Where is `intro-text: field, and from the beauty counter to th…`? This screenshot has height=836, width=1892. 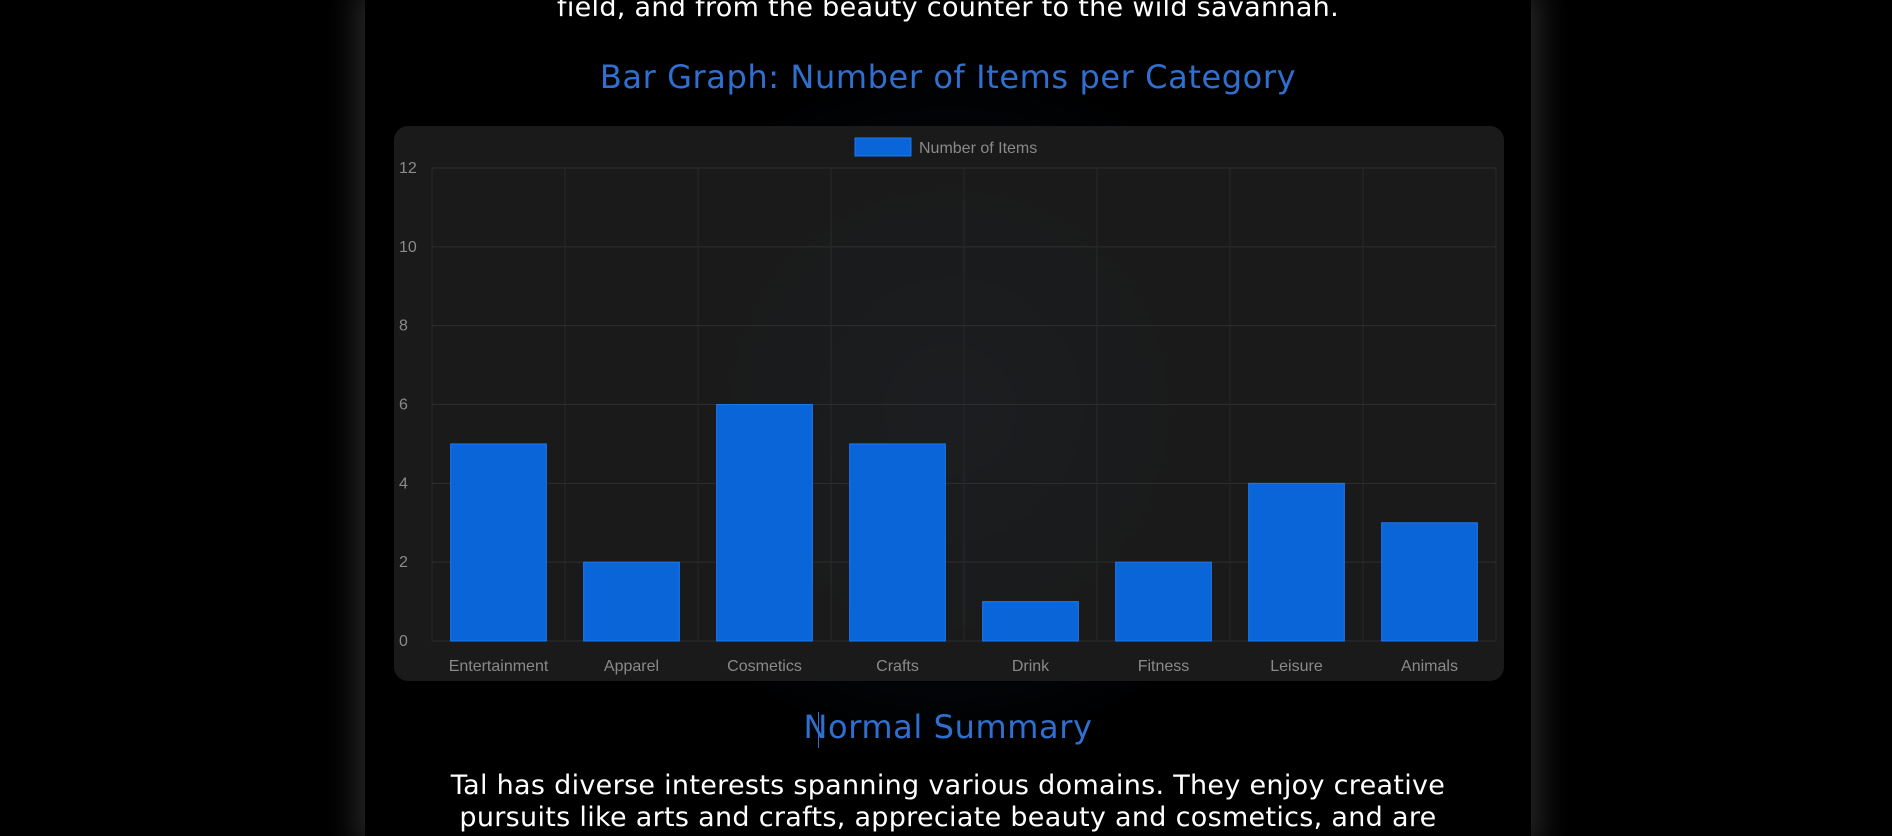 intro-text: field, and from the beauty counter to th… is located at coordinates (948, 11).